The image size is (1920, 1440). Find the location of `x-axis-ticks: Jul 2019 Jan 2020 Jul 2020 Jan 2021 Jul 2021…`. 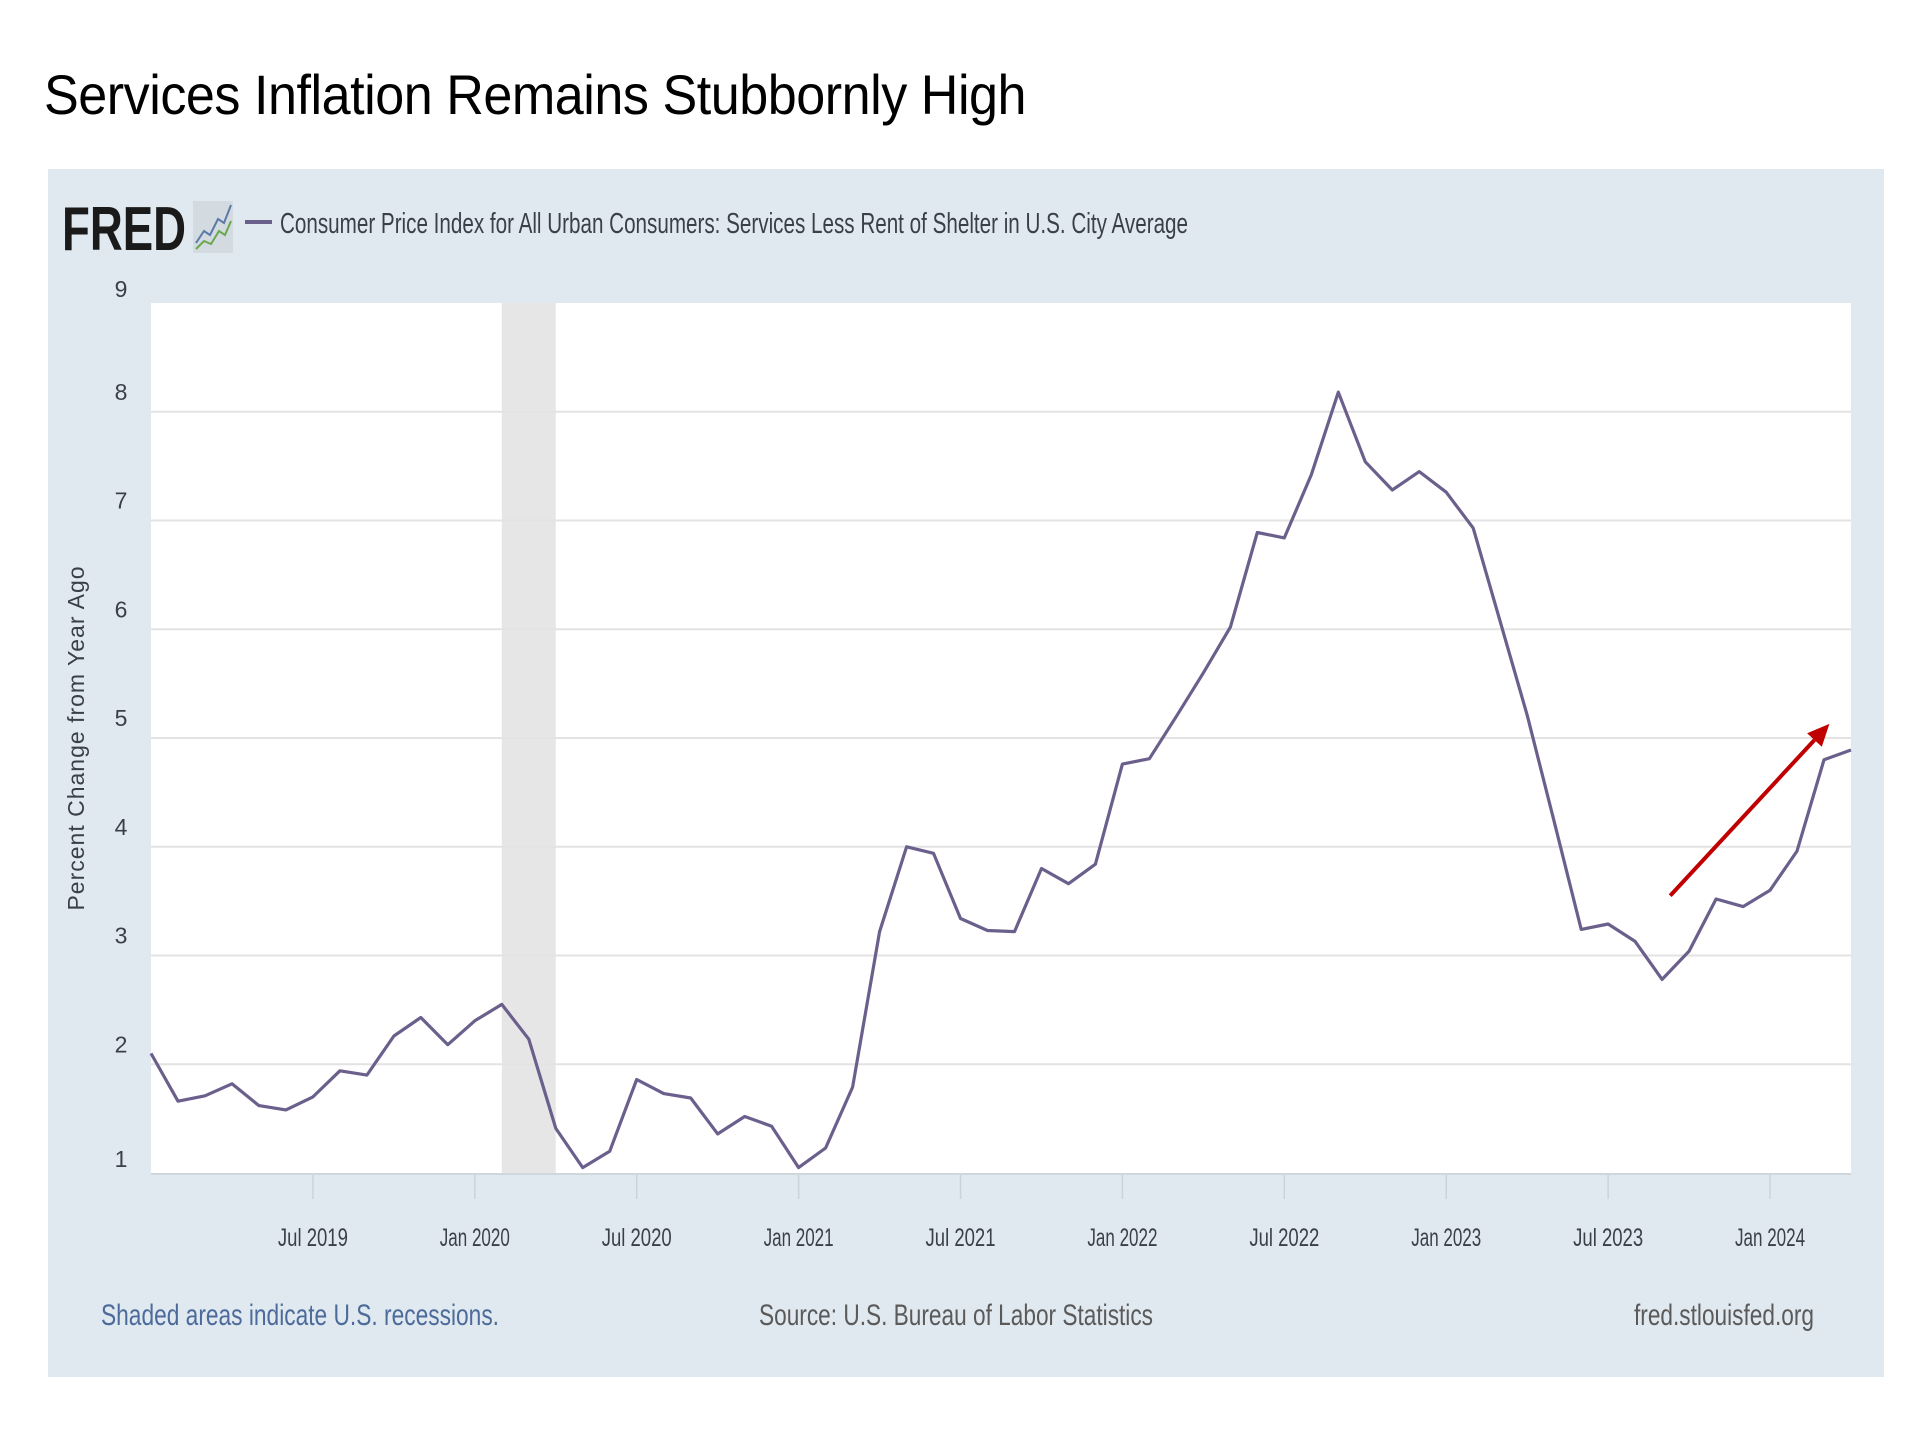

x-axis-ticks: Jul 2019 Jan 2020 Jul 2020 Jan 2021 Jul 2021… is located at coordinates (1041, 1213).